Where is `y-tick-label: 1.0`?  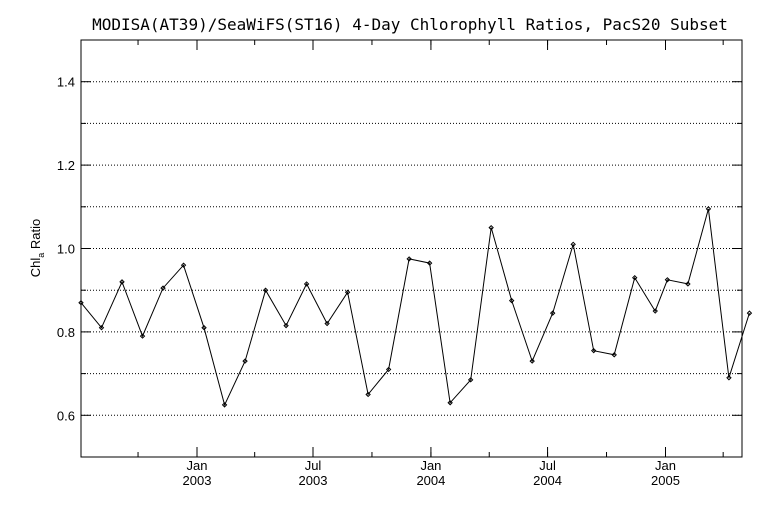
y-tick-label: 1.0 is located at coordinates (66, 249).